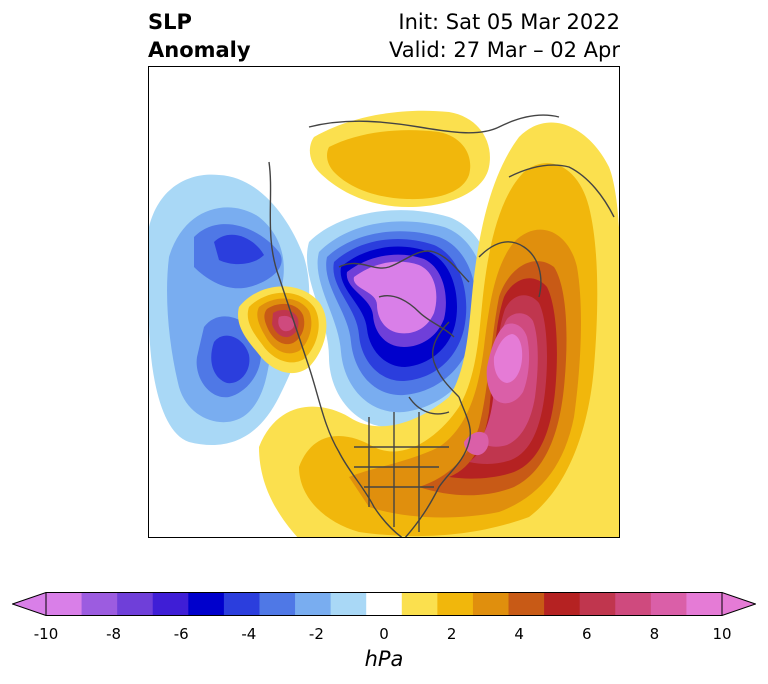 This screenshot has height=684, width=768. What do you see at coordinates (170, 22) in the screenshot?
I see `title-variable: SLP` at bounding box center [170, 22].